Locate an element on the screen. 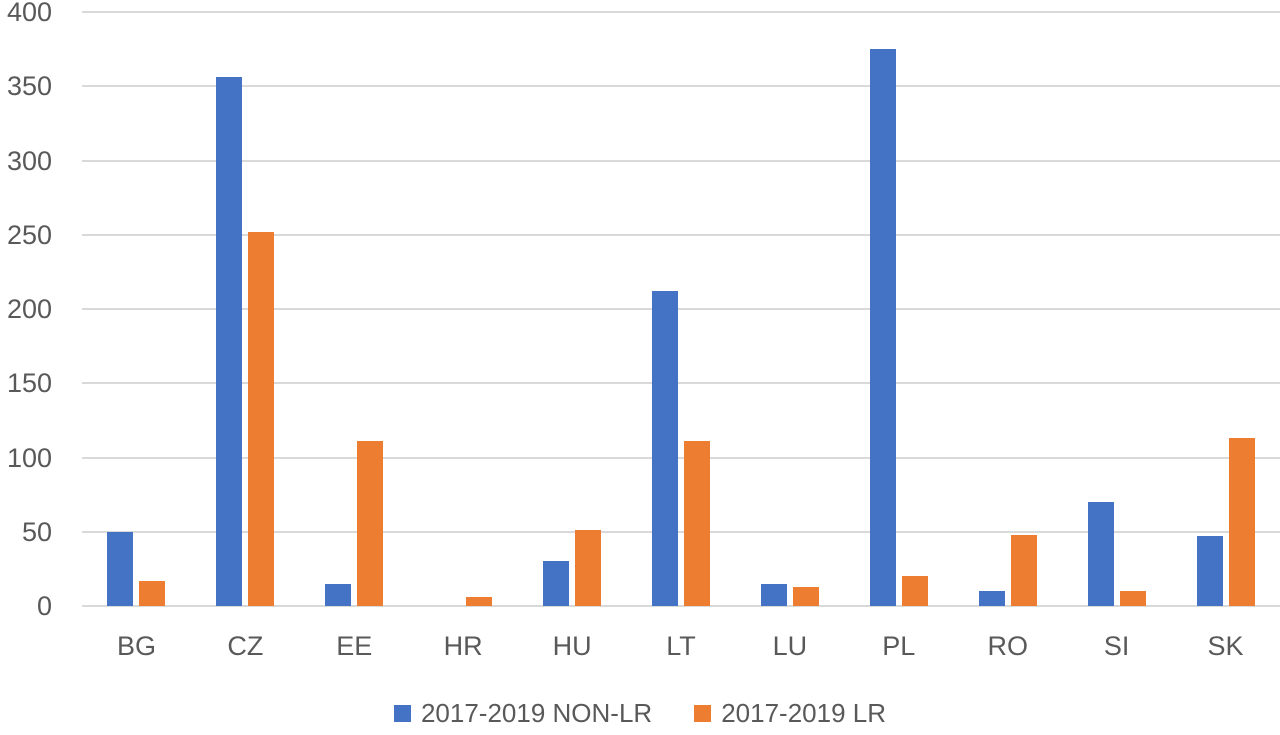 This screenshot has height=735, width=1280. x-tick-label-ee: EE is located at coordinates (354, 646).